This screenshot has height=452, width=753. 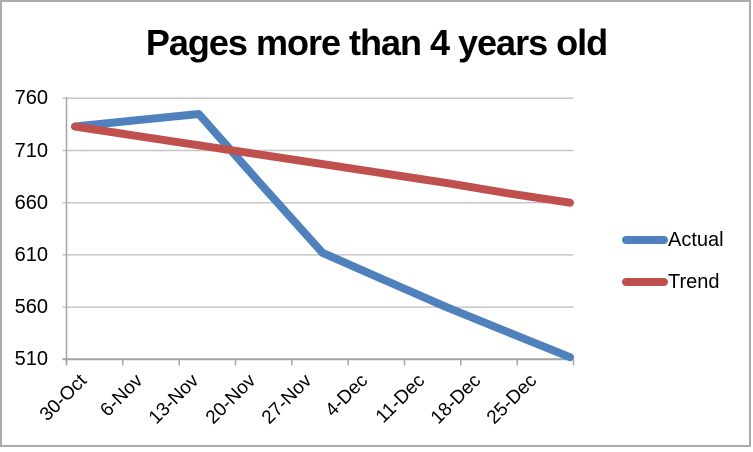 What do you see at coordinates (31, 307) in the screenshot?
I see `y-tick-label: 560` at bounding box center [31, 307].